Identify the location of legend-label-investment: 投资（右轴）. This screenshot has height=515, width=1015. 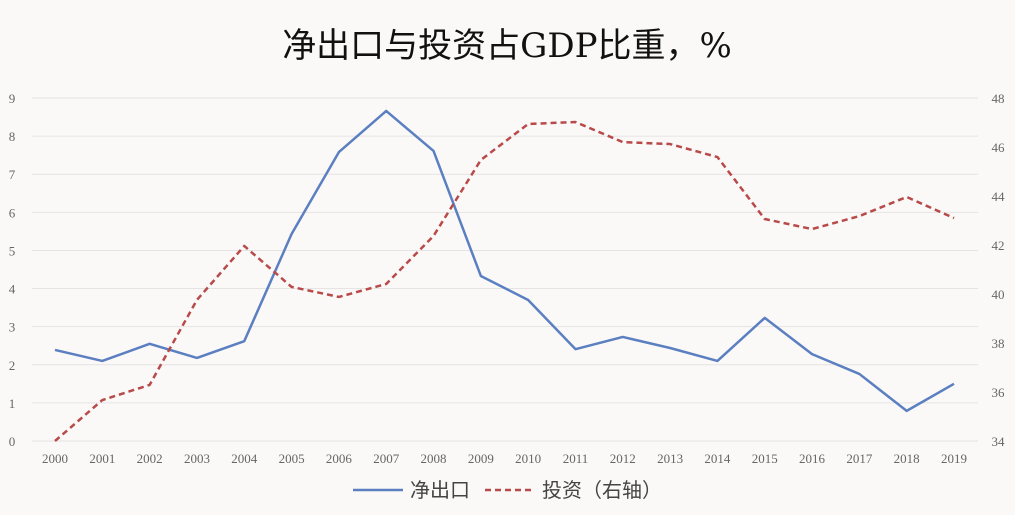
(602, 490).